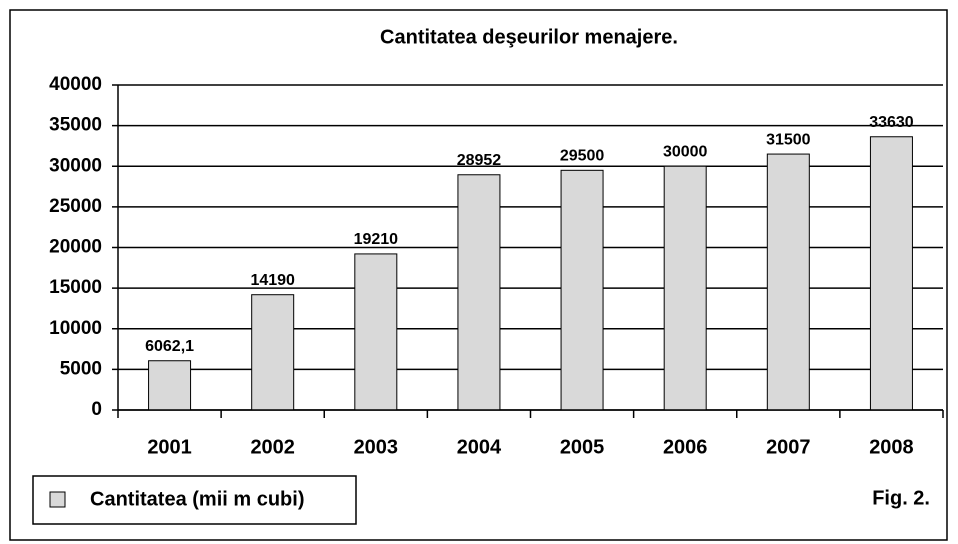  Describe the element at coordinates (479, 160) in the screenshot. I see `value-label: 28952` at that location.